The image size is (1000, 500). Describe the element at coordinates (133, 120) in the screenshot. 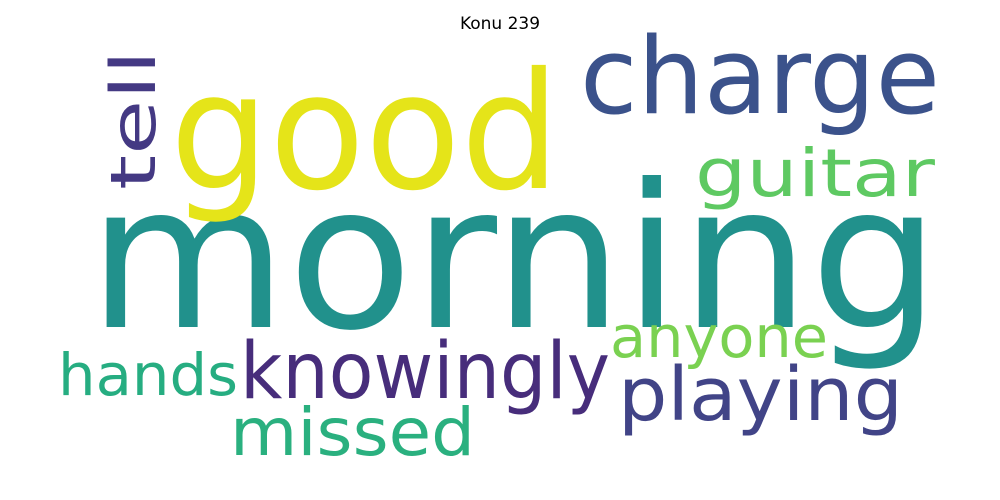

I see `word-tell: tell` at that location.